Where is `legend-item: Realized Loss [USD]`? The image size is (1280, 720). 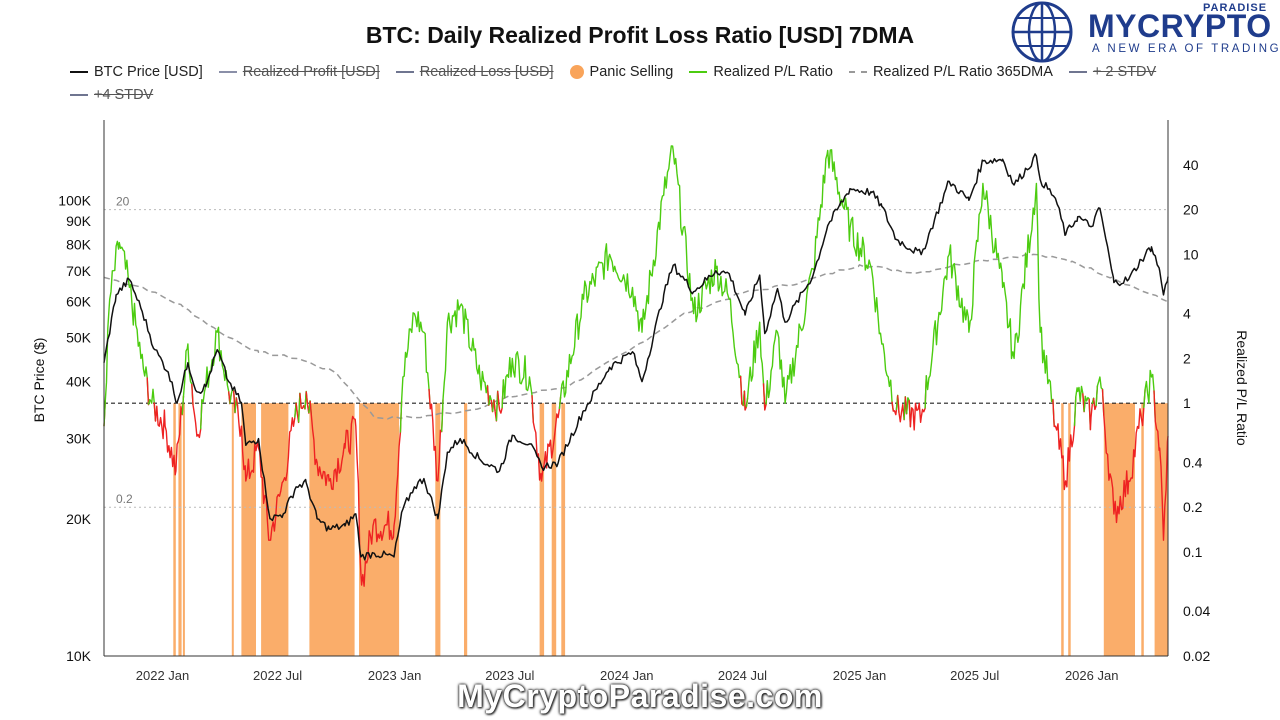 legend-item: Realized Loss [USD] is located at coordinates (474, 72).